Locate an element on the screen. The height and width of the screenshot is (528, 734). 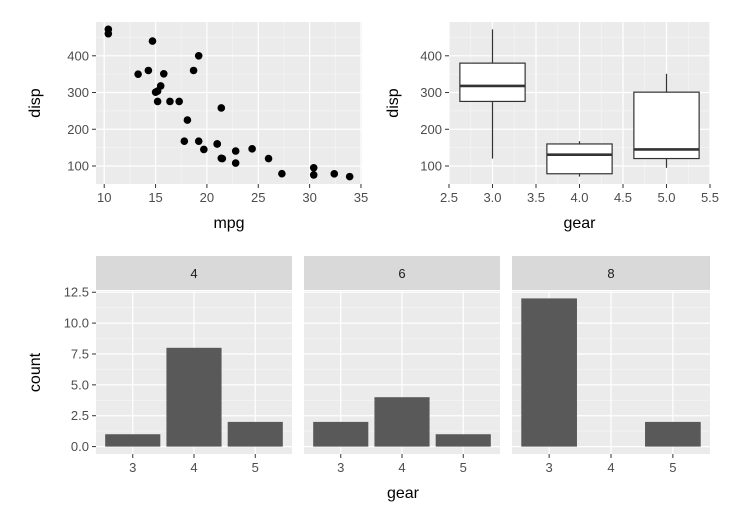
facet-y-axis-title: count is located at coordinates (35, 372).